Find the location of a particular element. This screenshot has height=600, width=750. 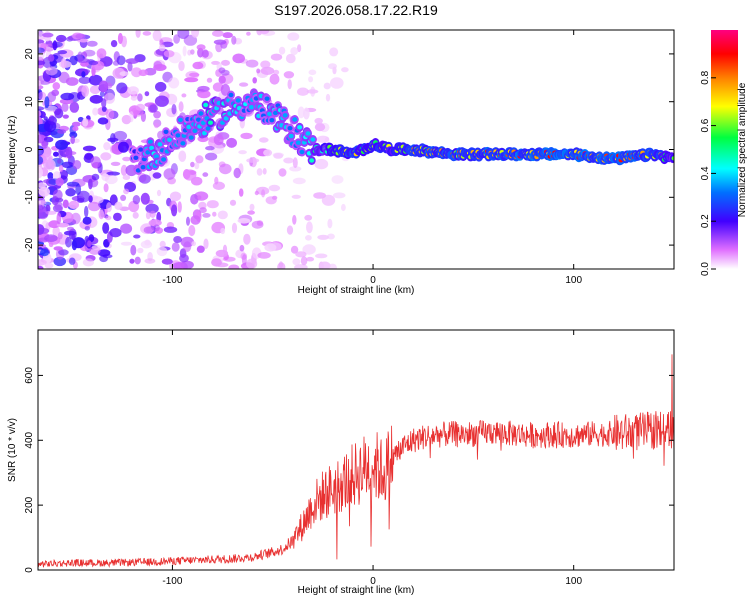

y-tick-label: 200 is located at coordinates (29, 504).